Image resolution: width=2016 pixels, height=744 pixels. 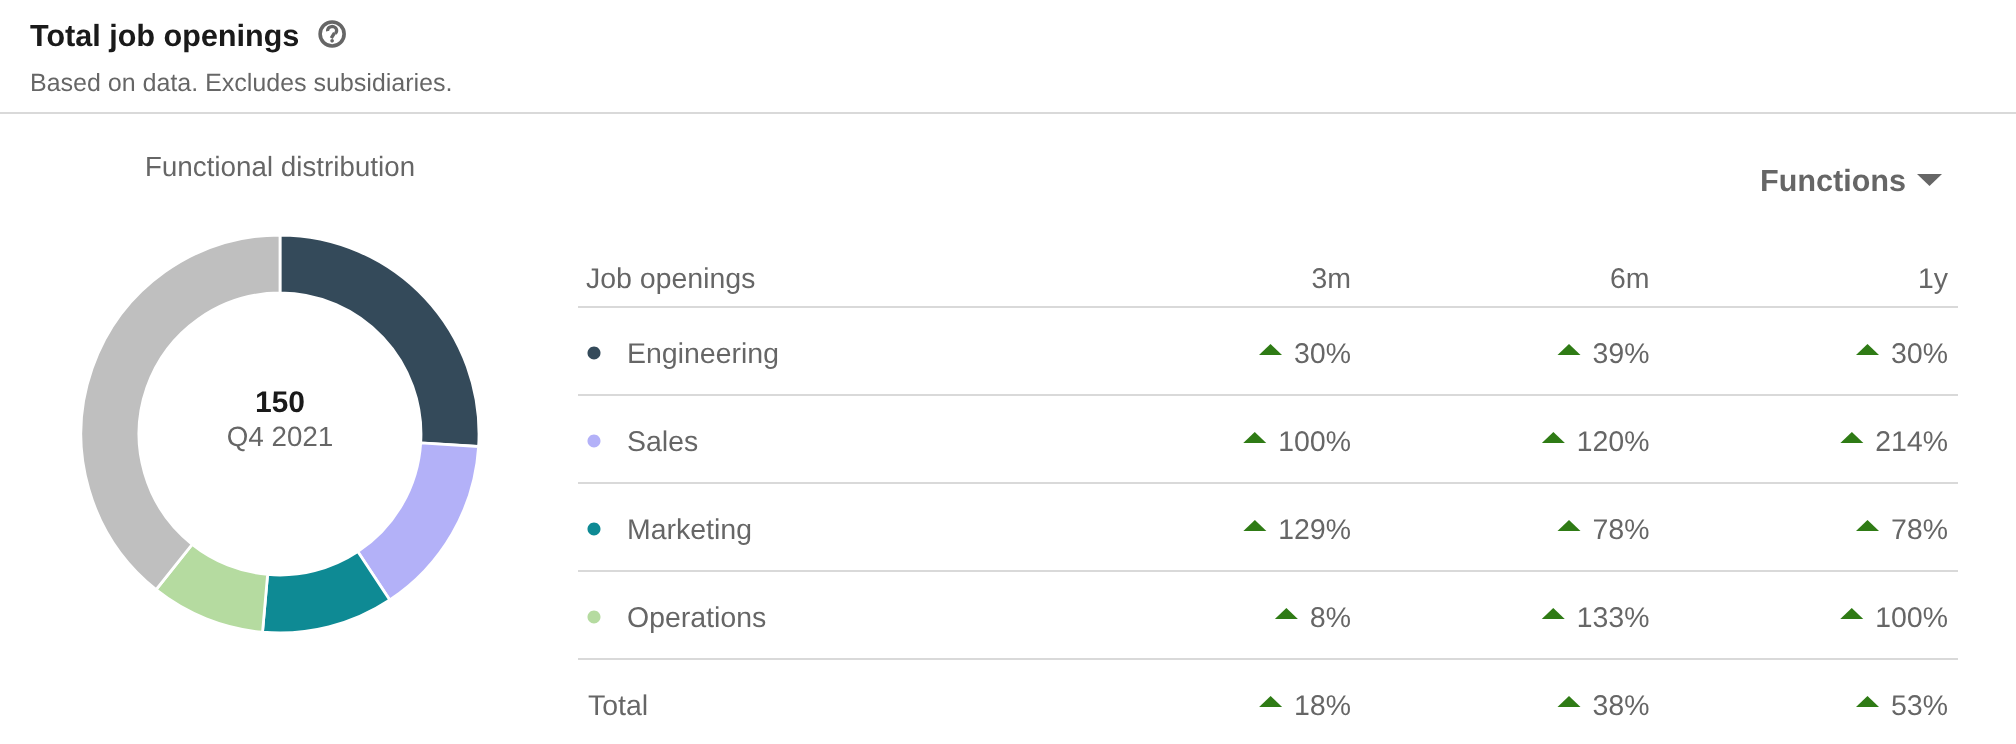 I want to click on text: 150, so click(x=280, y=402).